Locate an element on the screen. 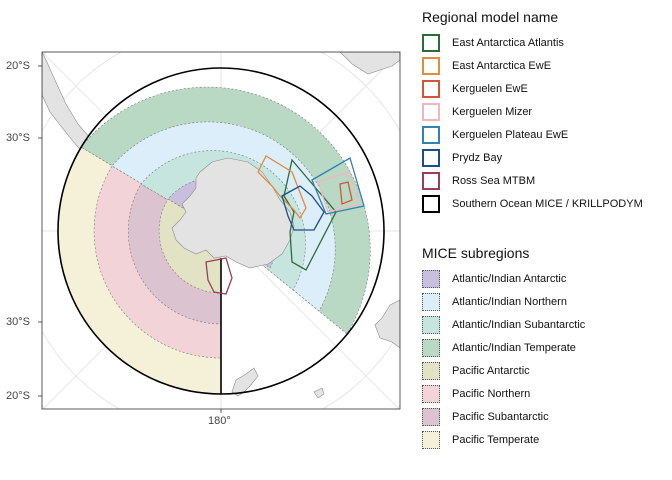 The width and height of the screenshot is (672, 480). outline-kerguelen-mizer is located at coordinates (339, 192).